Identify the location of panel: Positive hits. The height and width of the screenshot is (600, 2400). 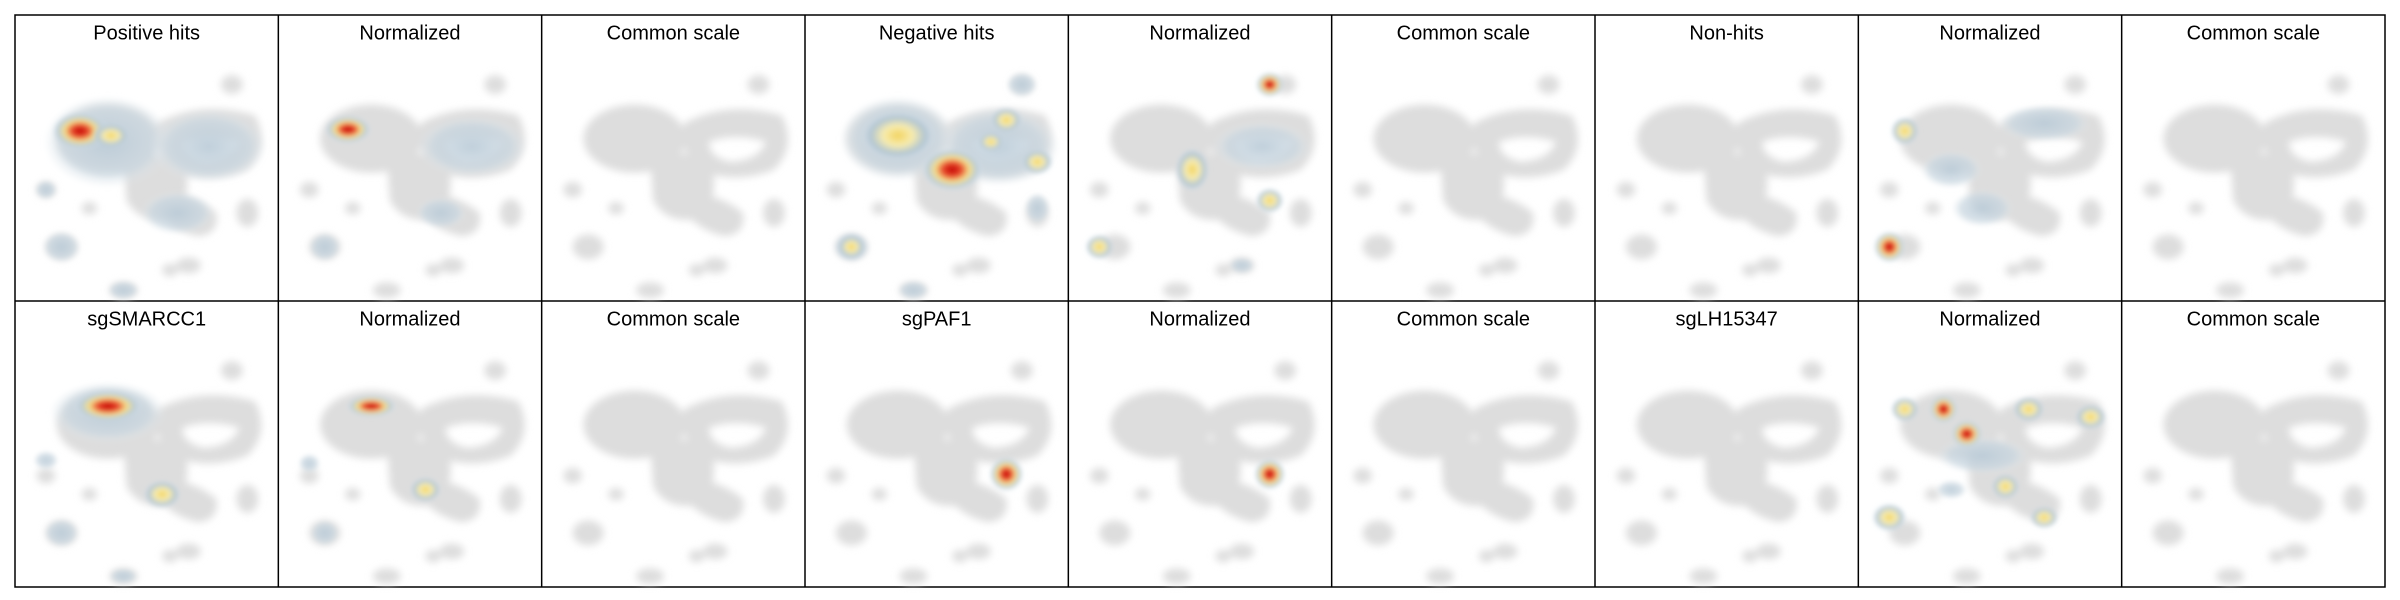
(151, 161).